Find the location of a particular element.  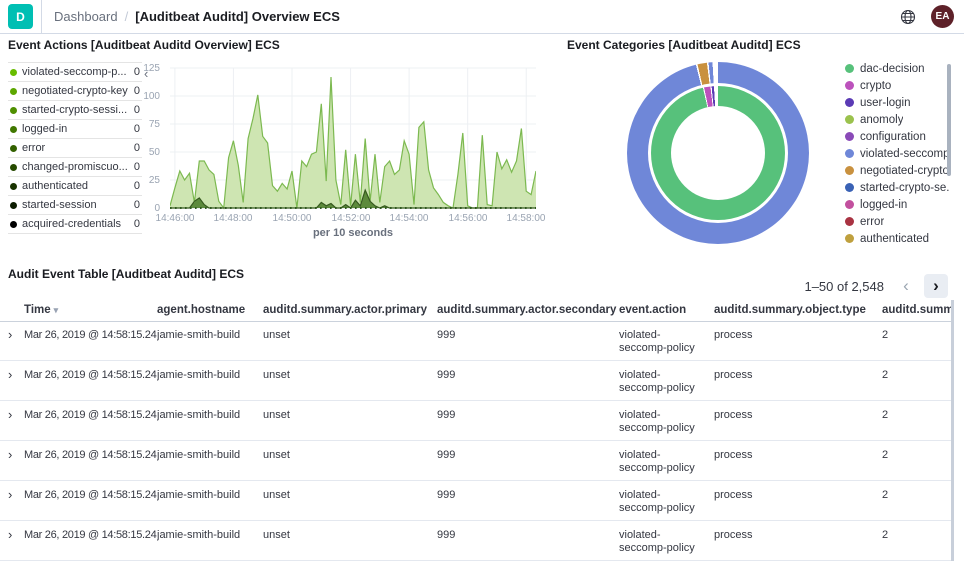

column-header-event-action: event.action is located at coordinates (666, 310).